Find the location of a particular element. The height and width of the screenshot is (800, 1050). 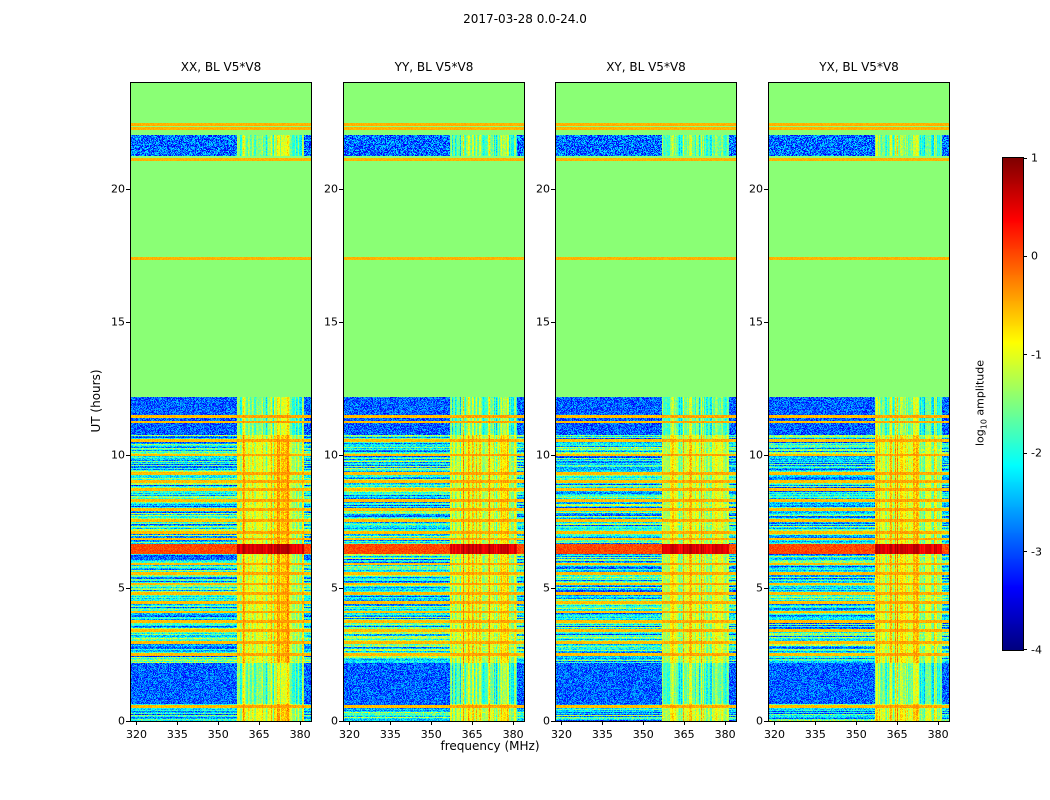

y-axis-label: UT (hours) is located at coordinates (96, 401).